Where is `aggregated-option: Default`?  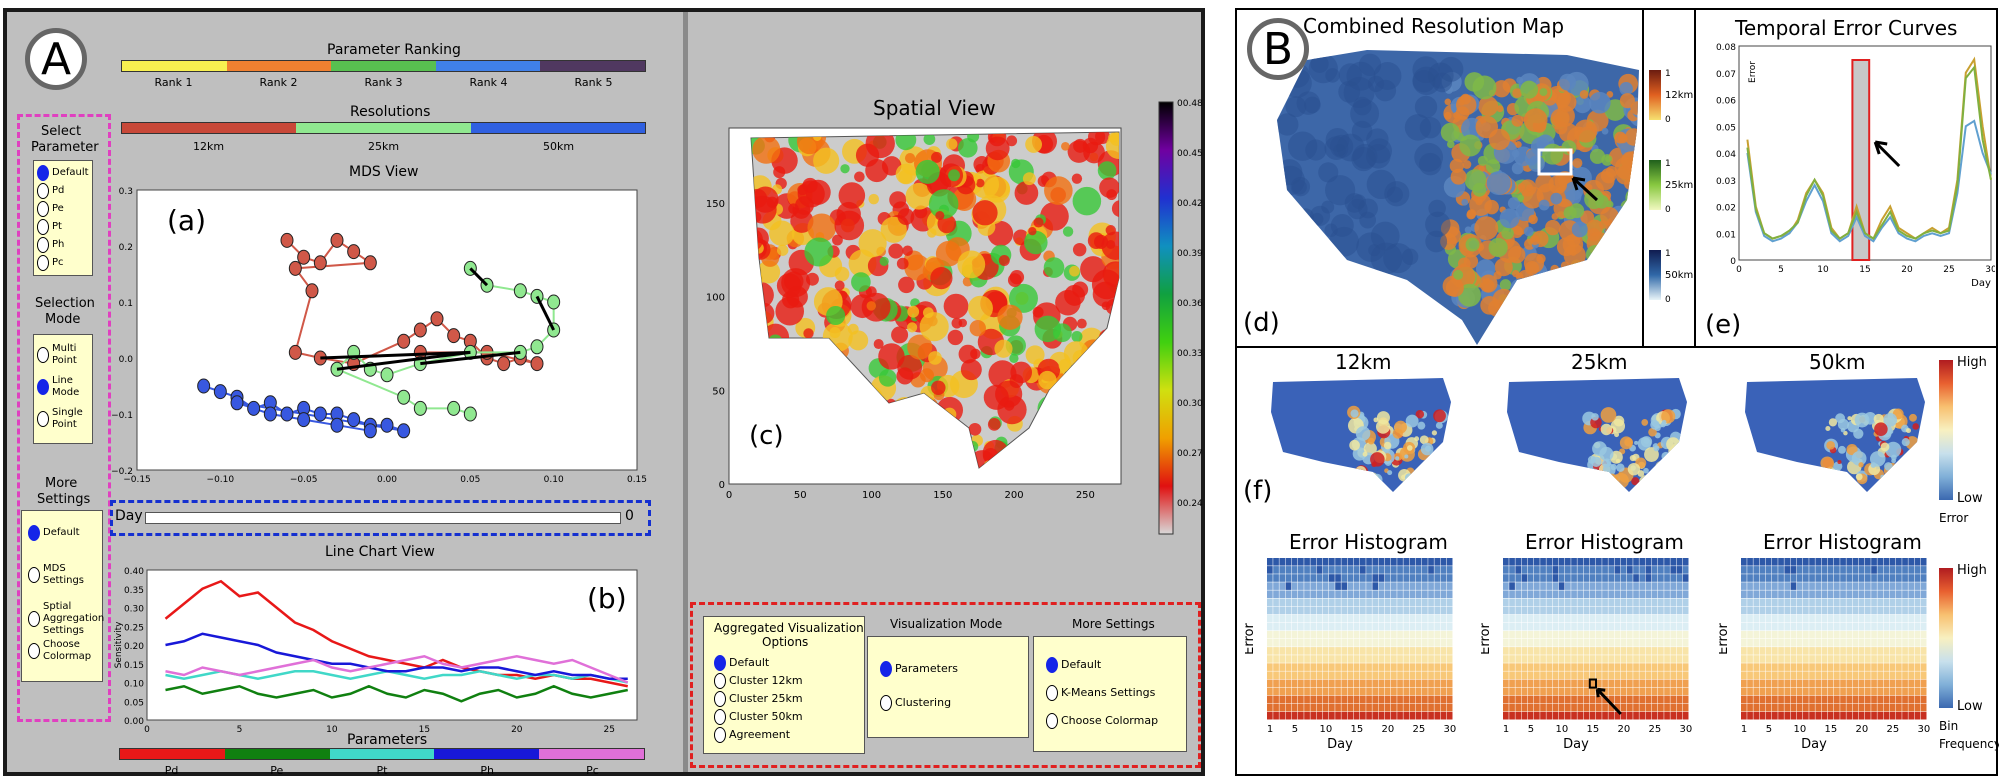
aggregated-option: Default is located at coordinates (741, 663).